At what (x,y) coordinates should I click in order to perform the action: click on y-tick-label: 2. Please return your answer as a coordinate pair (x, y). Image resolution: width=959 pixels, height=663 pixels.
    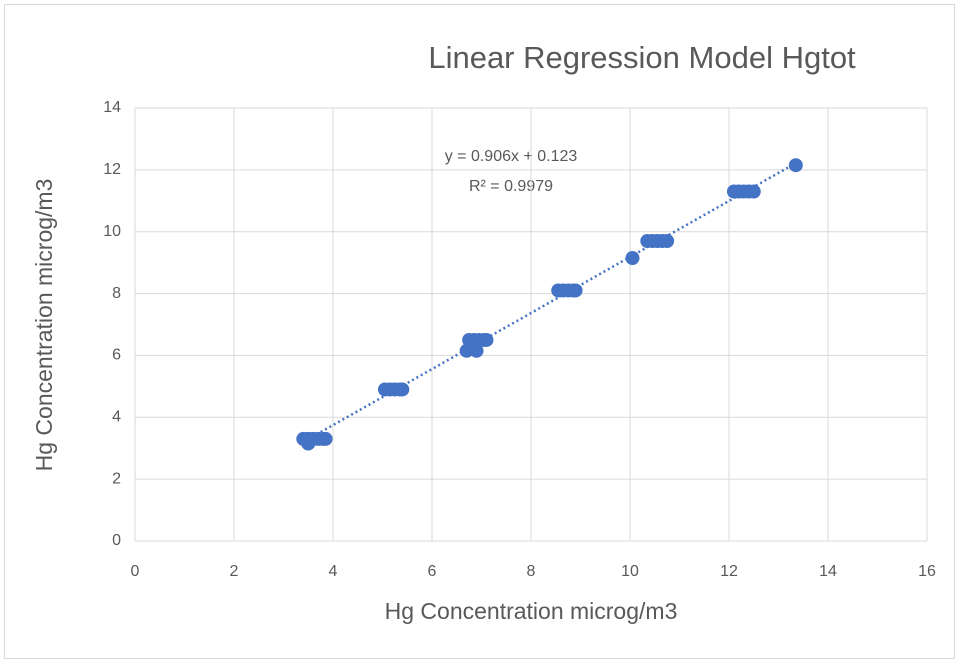
    Looking at the image, I should click on (116, 478).